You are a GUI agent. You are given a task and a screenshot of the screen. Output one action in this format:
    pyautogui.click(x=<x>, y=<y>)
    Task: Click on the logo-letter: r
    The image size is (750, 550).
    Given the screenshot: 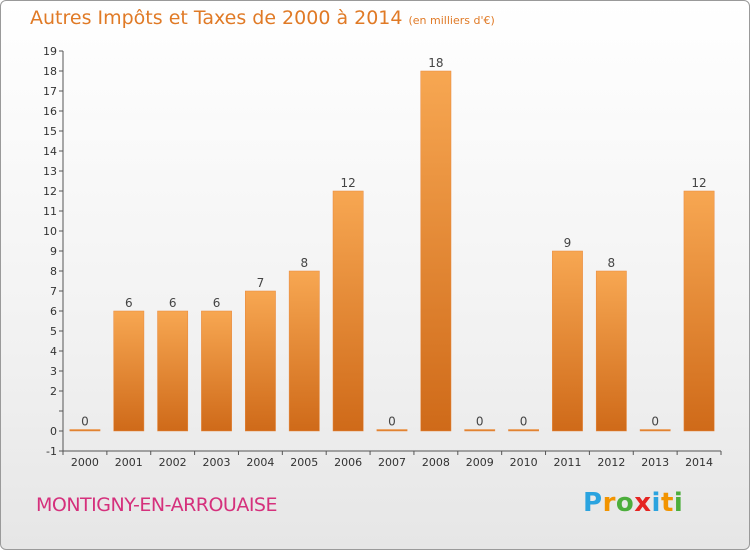 What is the action you would take?
    pyautogui.click(x=609, y=503)
    